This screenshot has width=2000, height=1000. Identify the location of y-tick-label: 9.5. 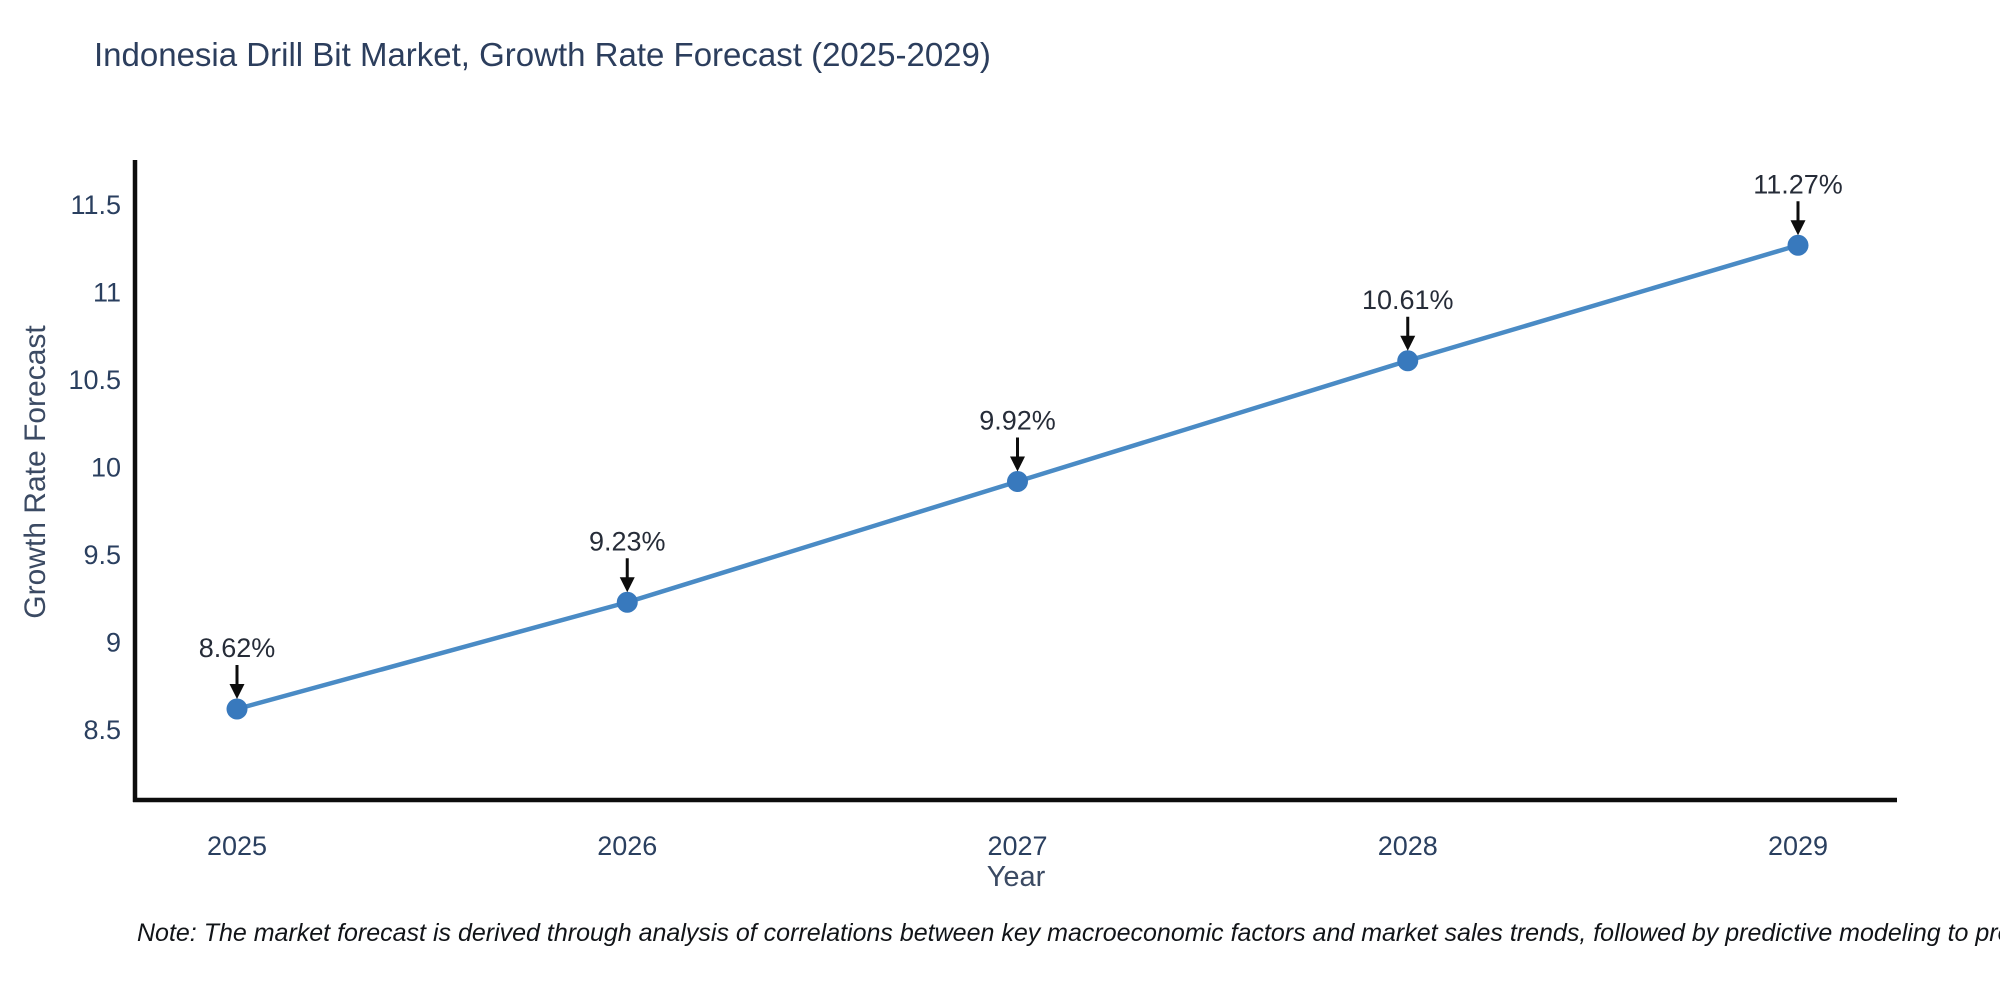
(102, 555).